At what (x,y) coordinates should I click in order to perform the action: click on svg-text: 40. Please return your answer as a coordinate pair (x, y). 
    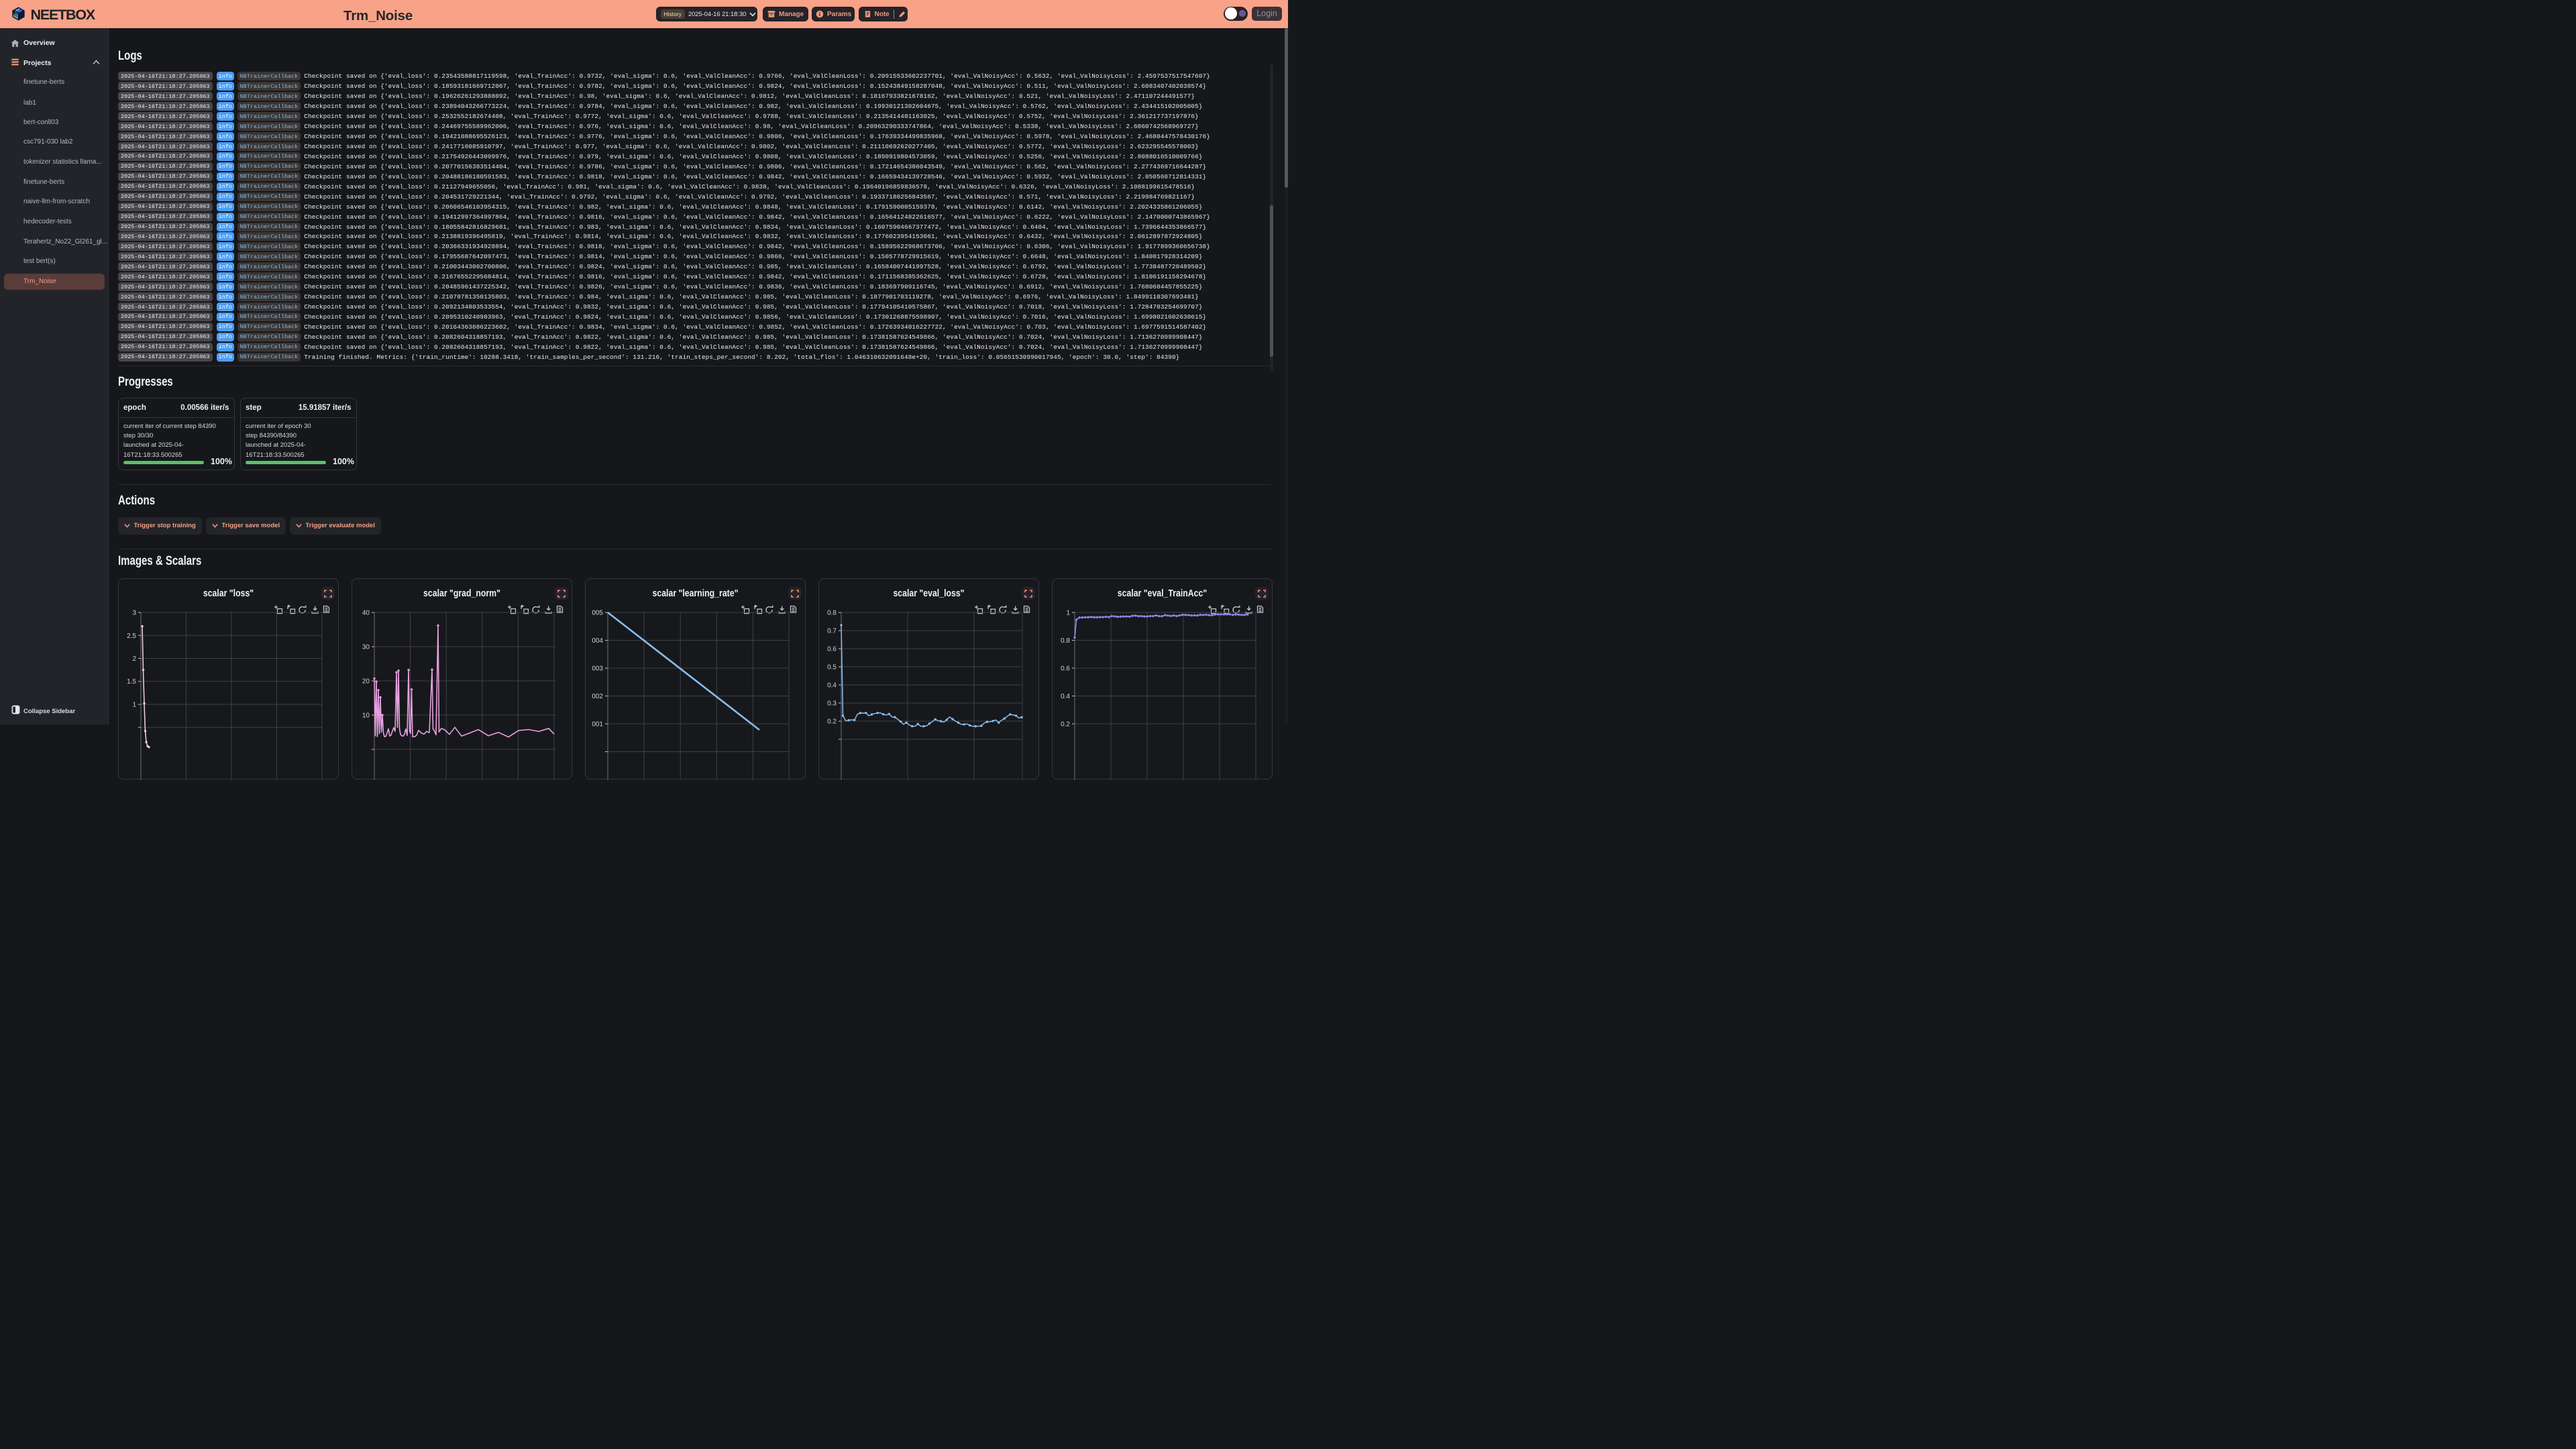
    Looking at the image, I should click on (366, 613).